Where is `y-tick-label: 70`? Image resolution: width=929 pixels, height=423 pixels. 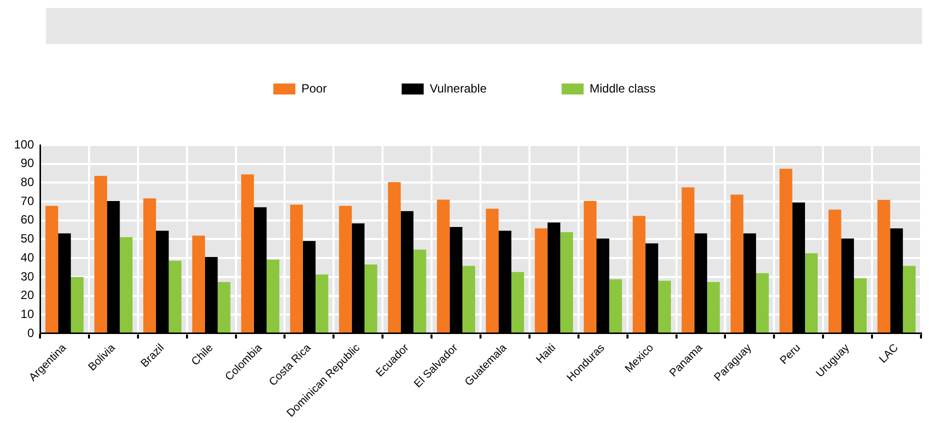
y-tick-label: 70 is located at coordinates (27, 201).